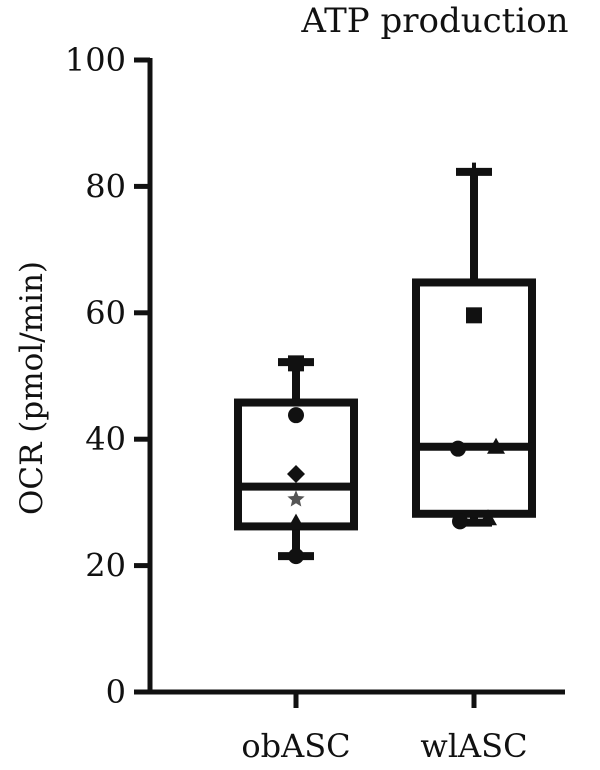 The height and width of the screenshot is (770, 600). I want to click on y-axis-label: OCR (pmol/min), so click(32, 388).